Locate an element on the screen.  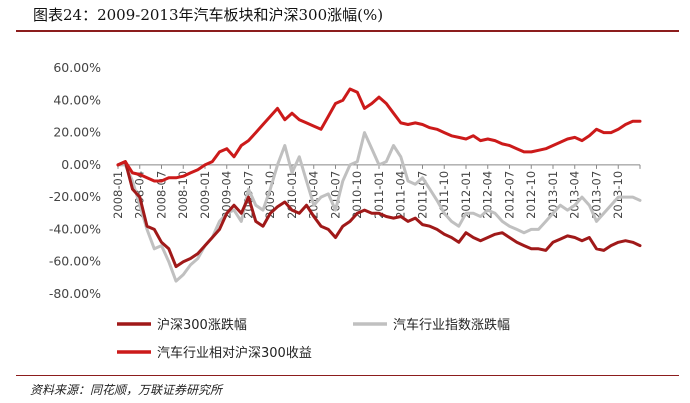
legend-label: 汽车行业指数涨跌幅 is located at coordinates (451, 325).